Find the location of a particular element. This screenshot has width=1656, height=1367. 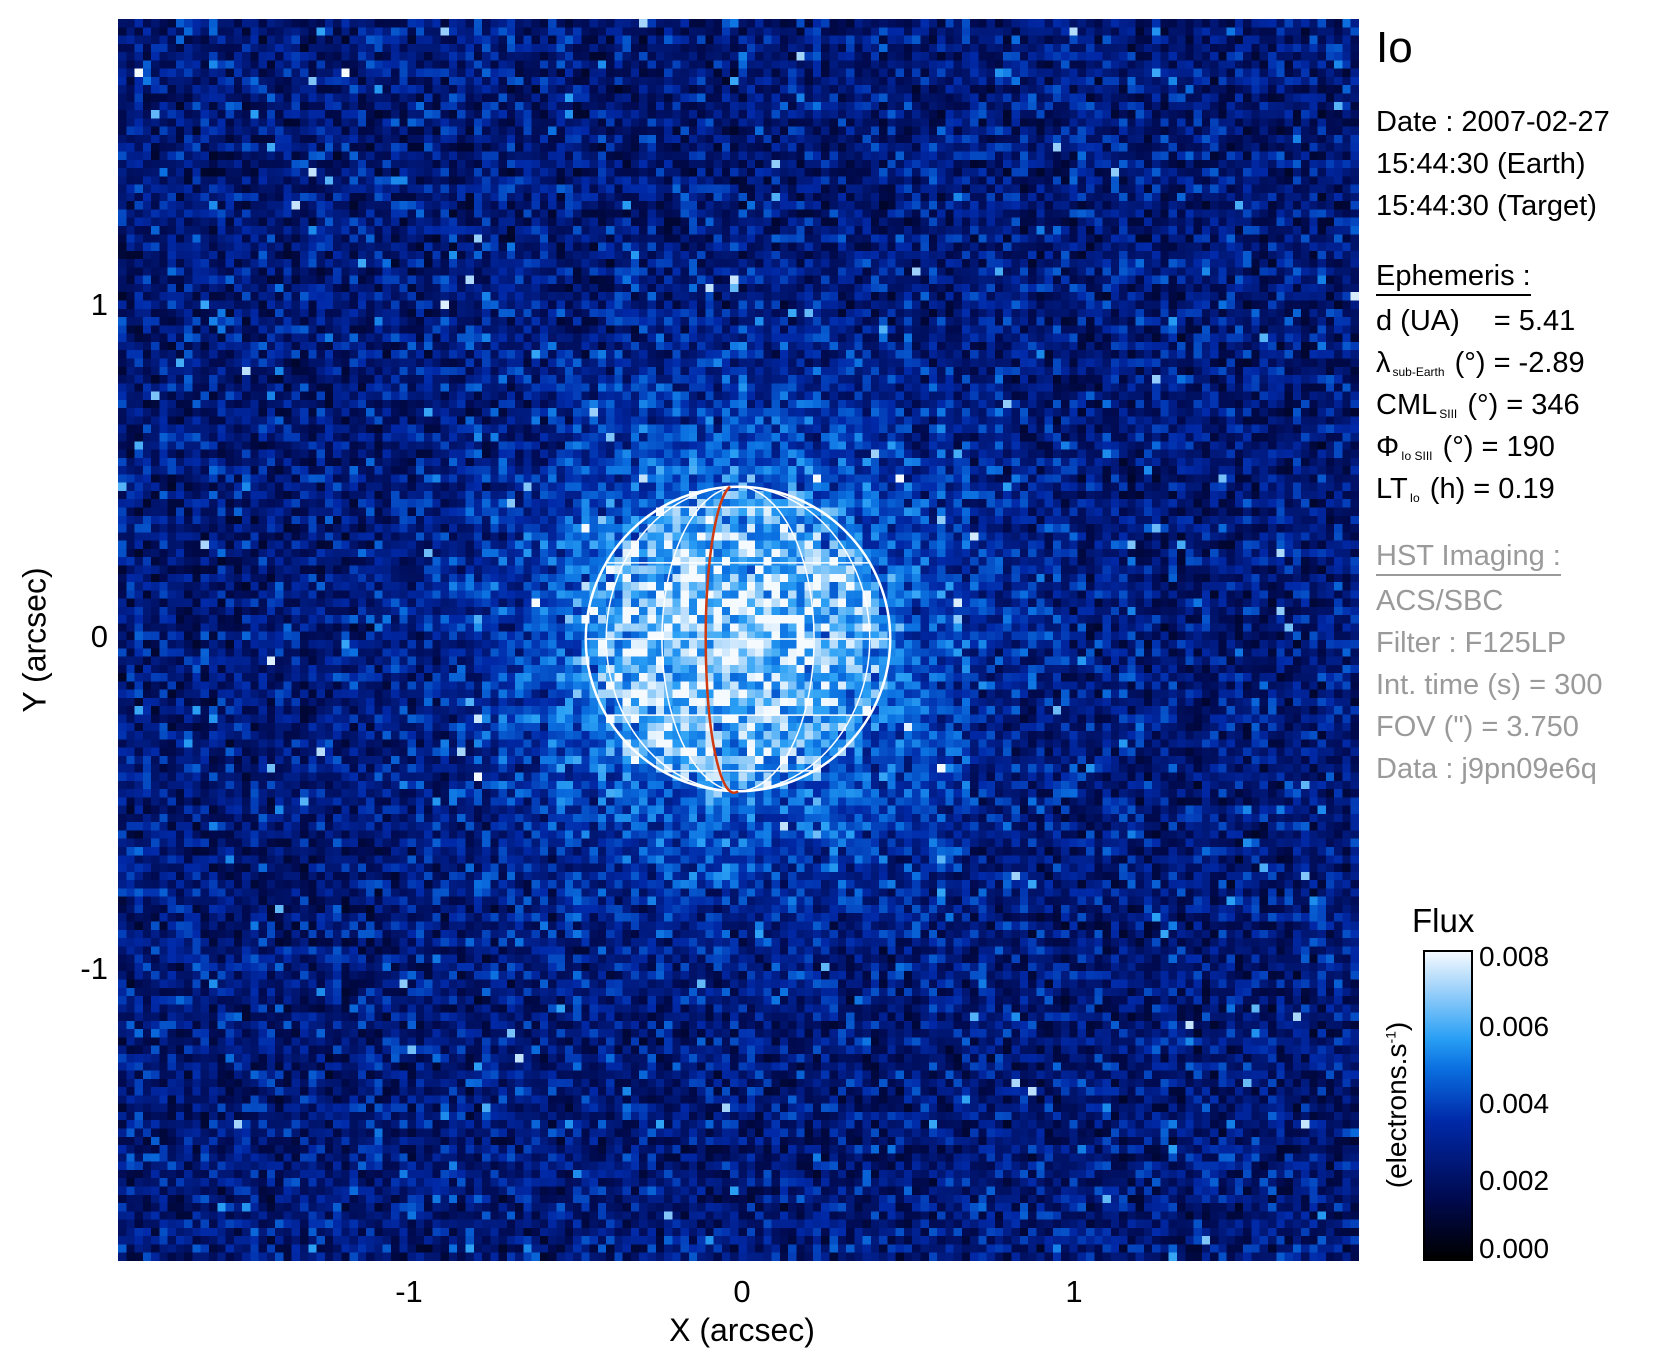

lt-value: (h) = 0.19 is located at coordinates (1492, 489).